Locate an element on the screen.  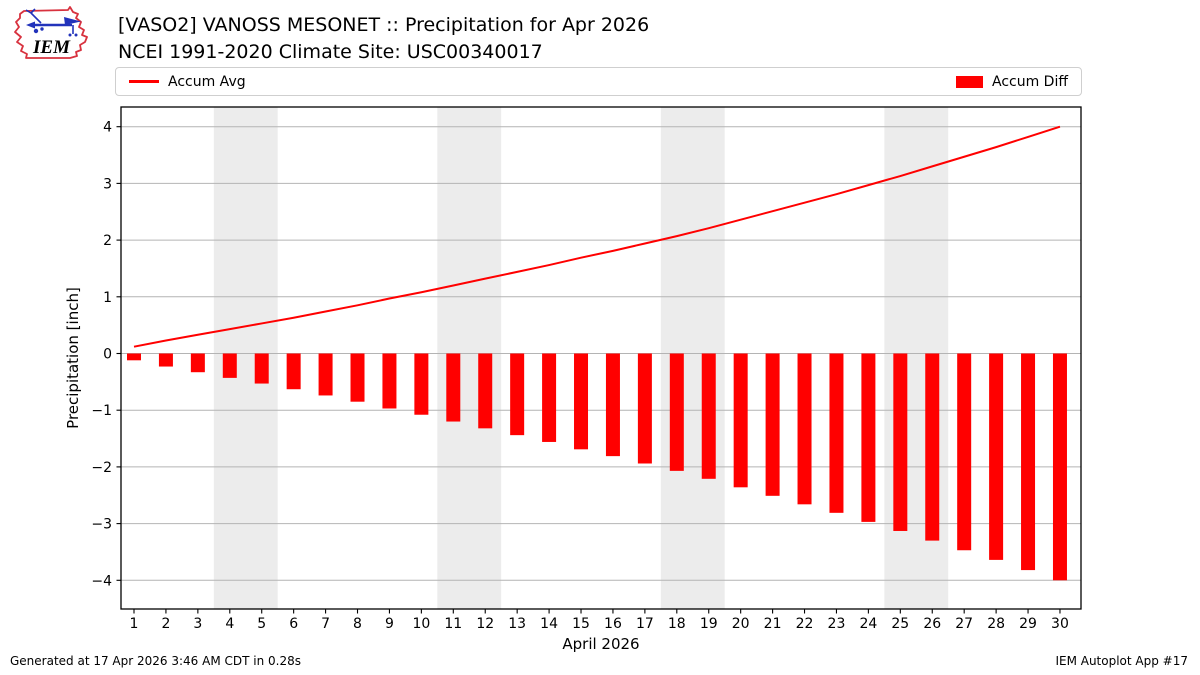
svg-text: 29 is located at coordinates (1028, 624).